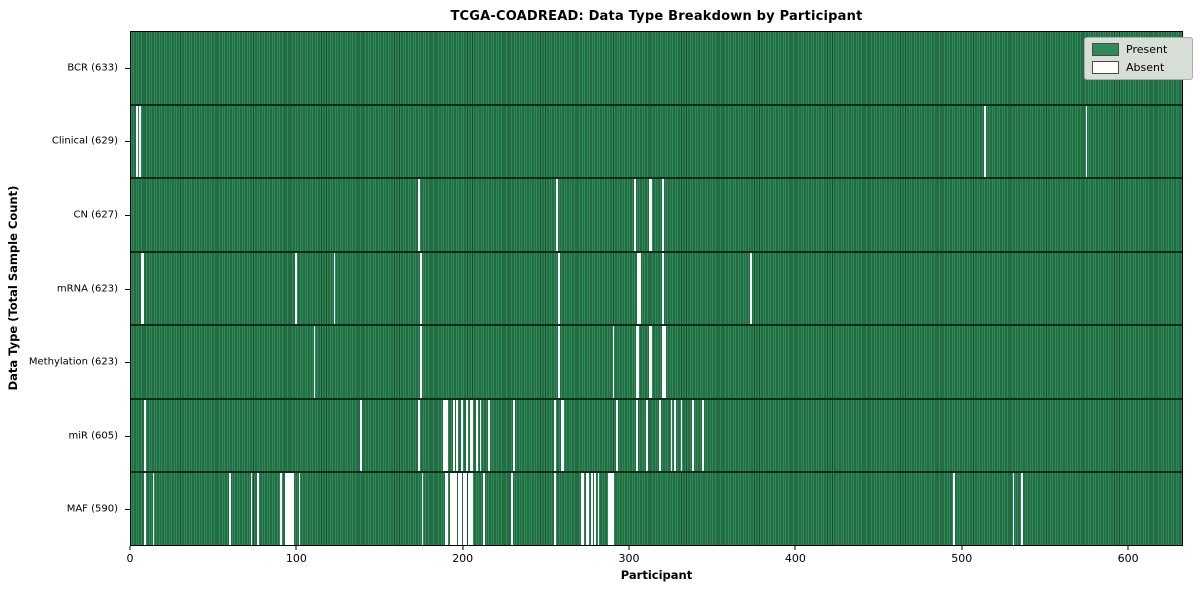 Image resolution: width=1200 pixels, height=600 pixels. I want to click on legend: Present Absent, so click(1138, 58).